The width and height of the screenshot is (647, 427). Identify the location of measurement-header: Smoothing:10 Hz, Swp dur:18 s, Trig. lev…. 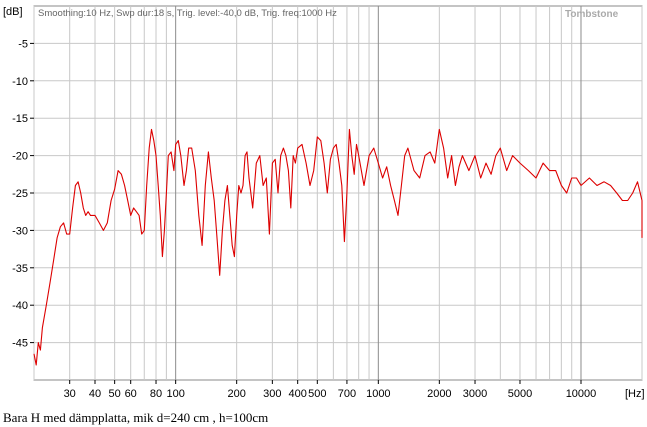
(187, 13).